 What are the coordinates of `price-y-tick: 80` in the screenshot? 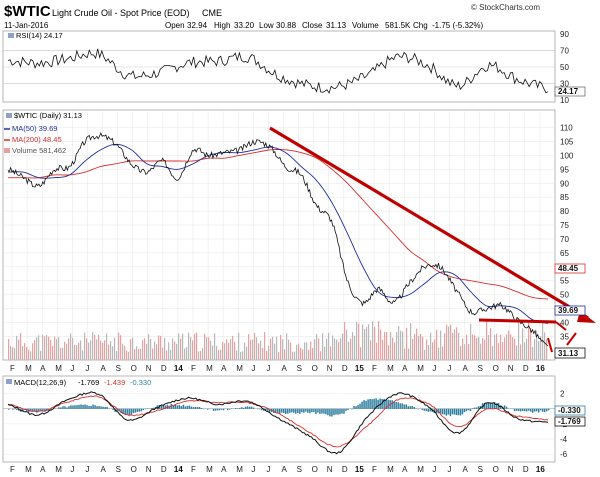 It's located at (564, 211).